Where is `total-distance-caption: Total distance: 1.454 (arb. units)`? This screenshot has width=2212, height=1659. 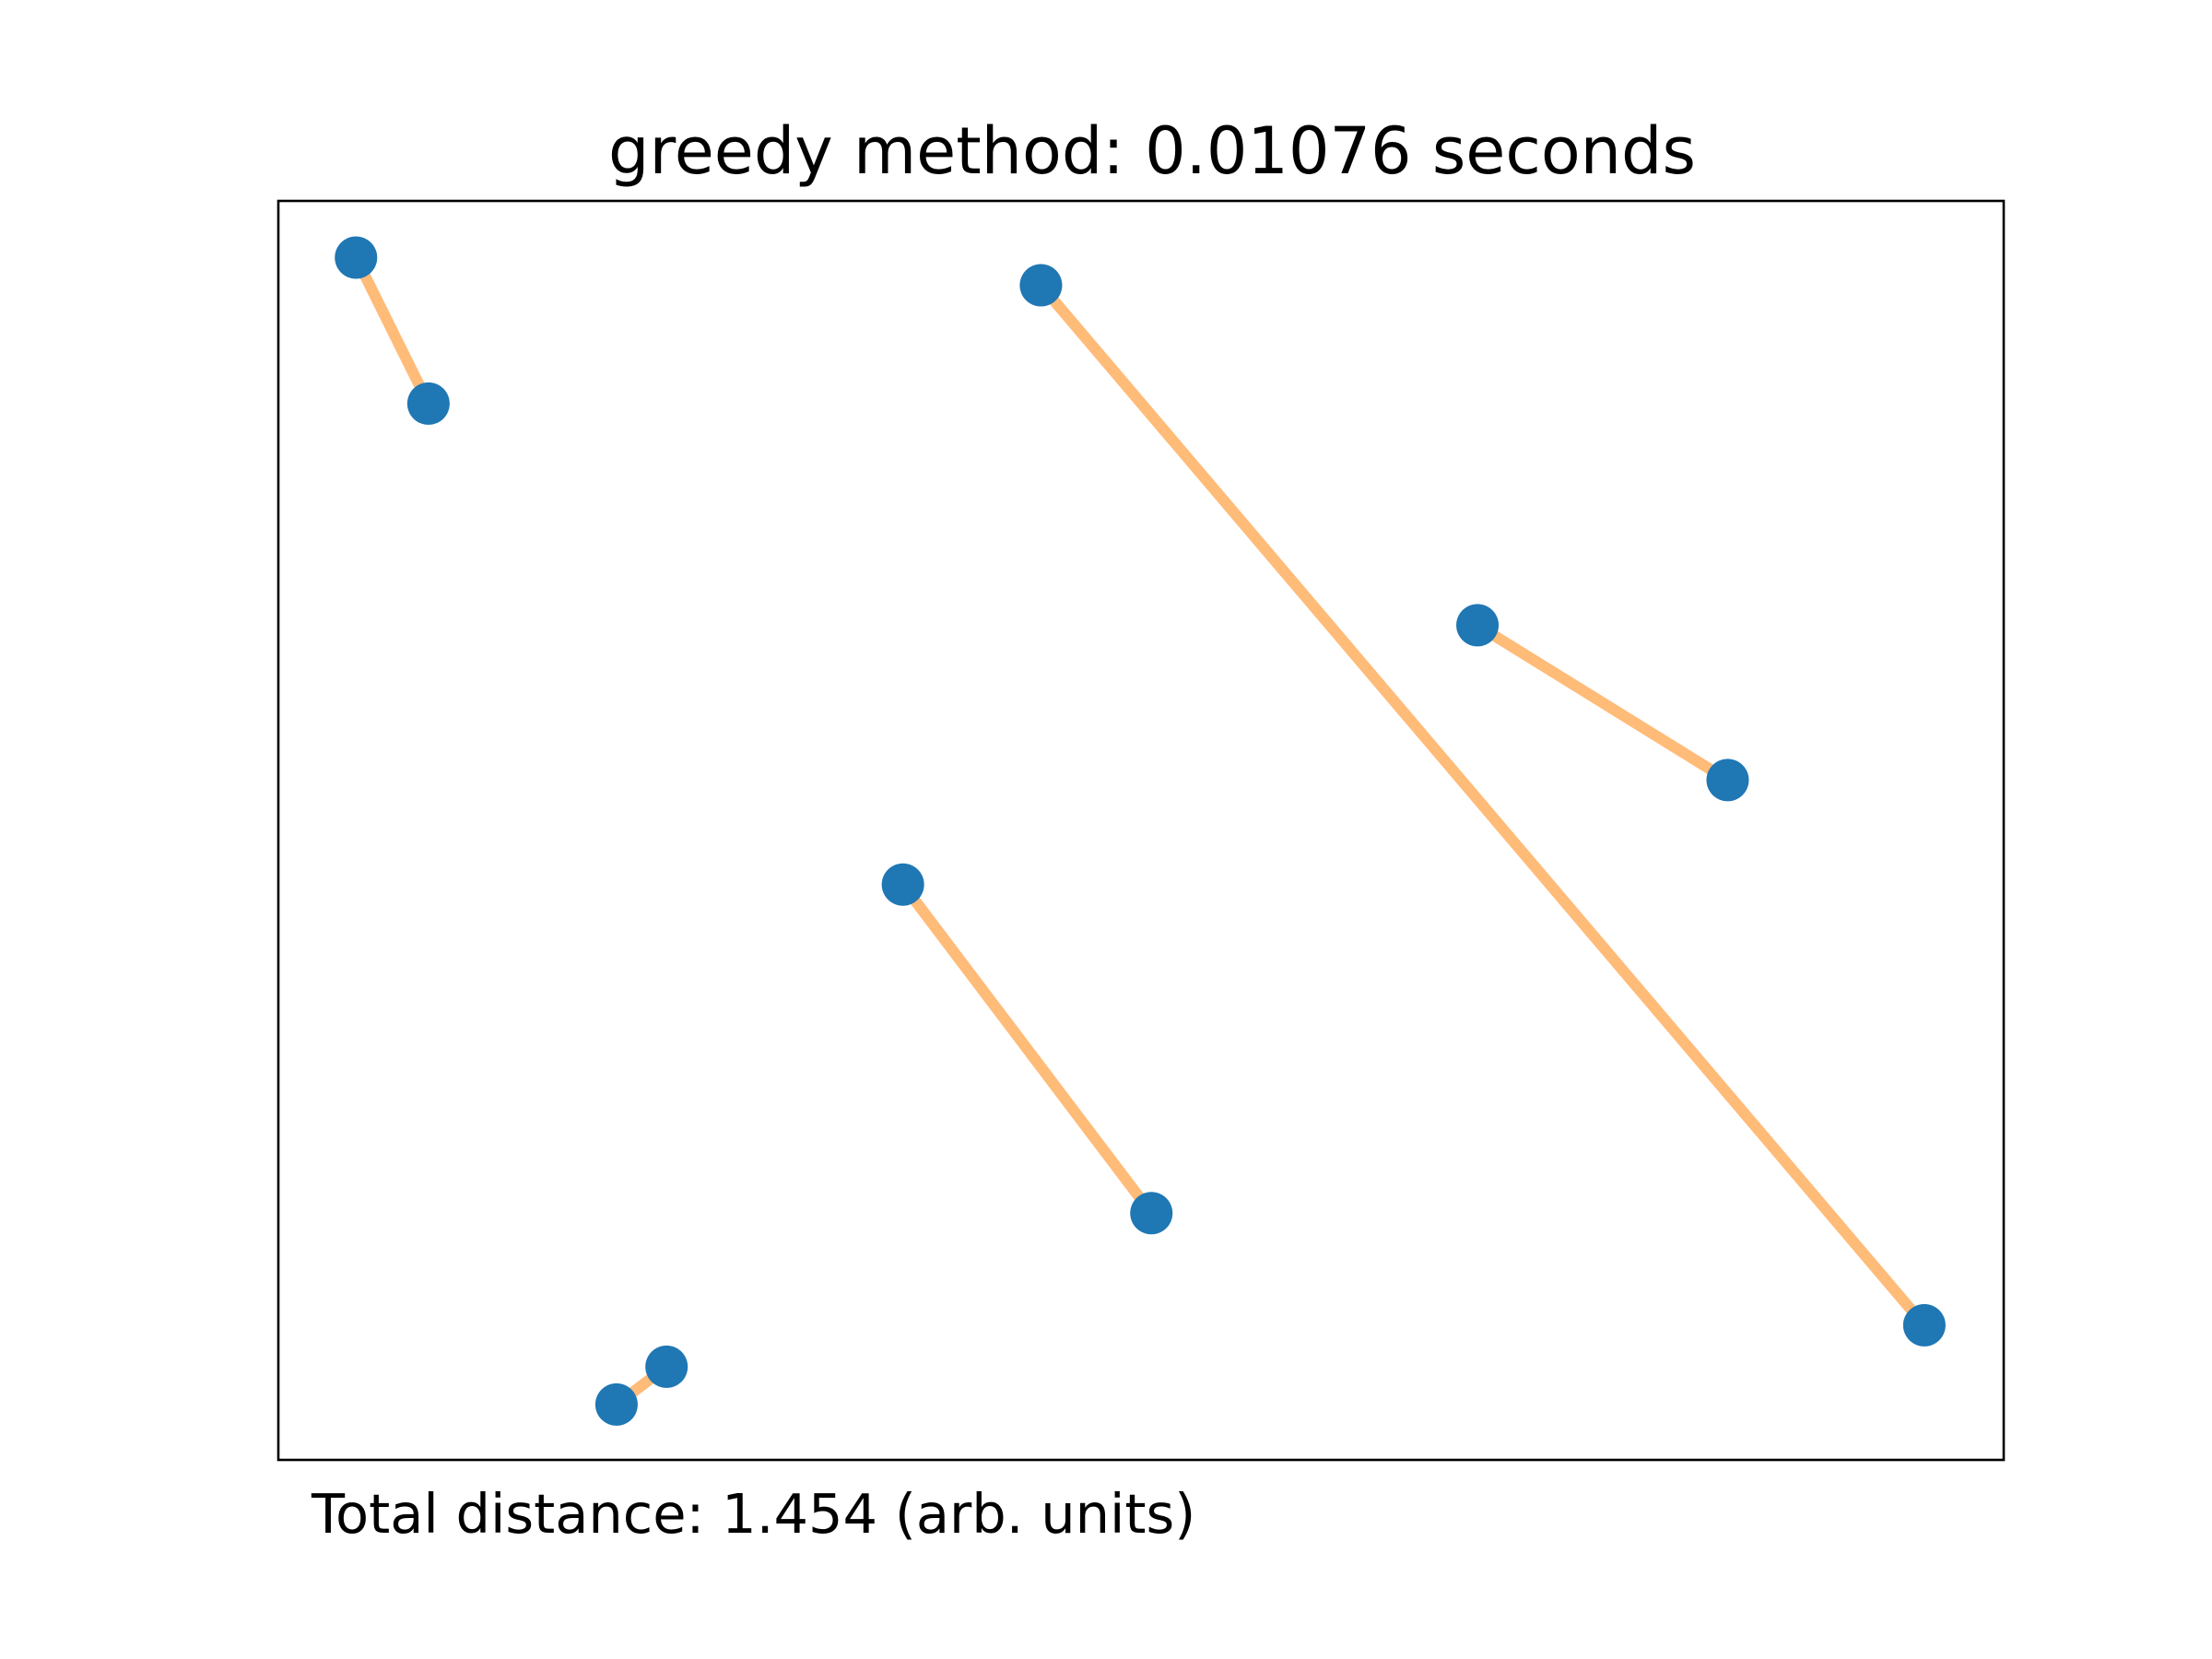 total-distance-caption: Total distance: 1.454 (arb. units) is located at coordinates (753, 1514).